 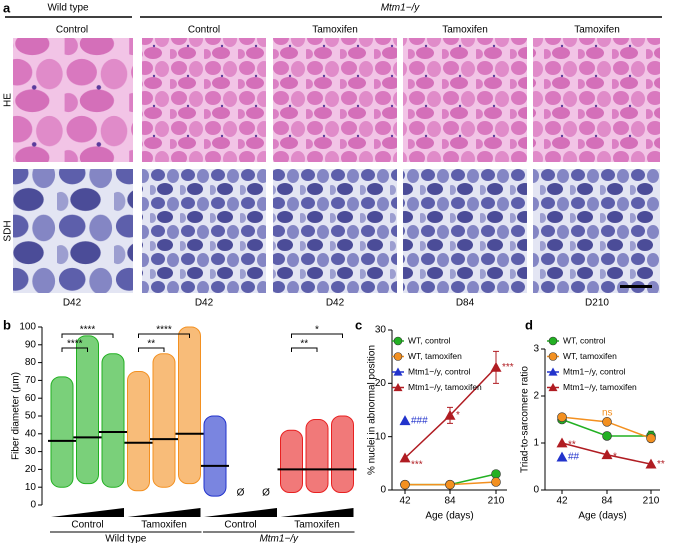 I want to click on group-label: Mtm1−/y, so click(x=401, y=8).